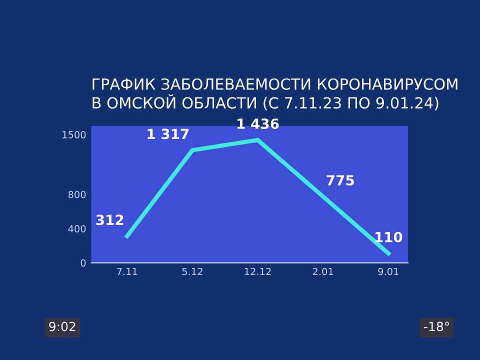 Image resolution: width=480 pixels, height=360 pixels. What do you see at coordinates (83, 263) in the screenshot?
I see `y-tick-label: 0` at bounding box center [83, 263].